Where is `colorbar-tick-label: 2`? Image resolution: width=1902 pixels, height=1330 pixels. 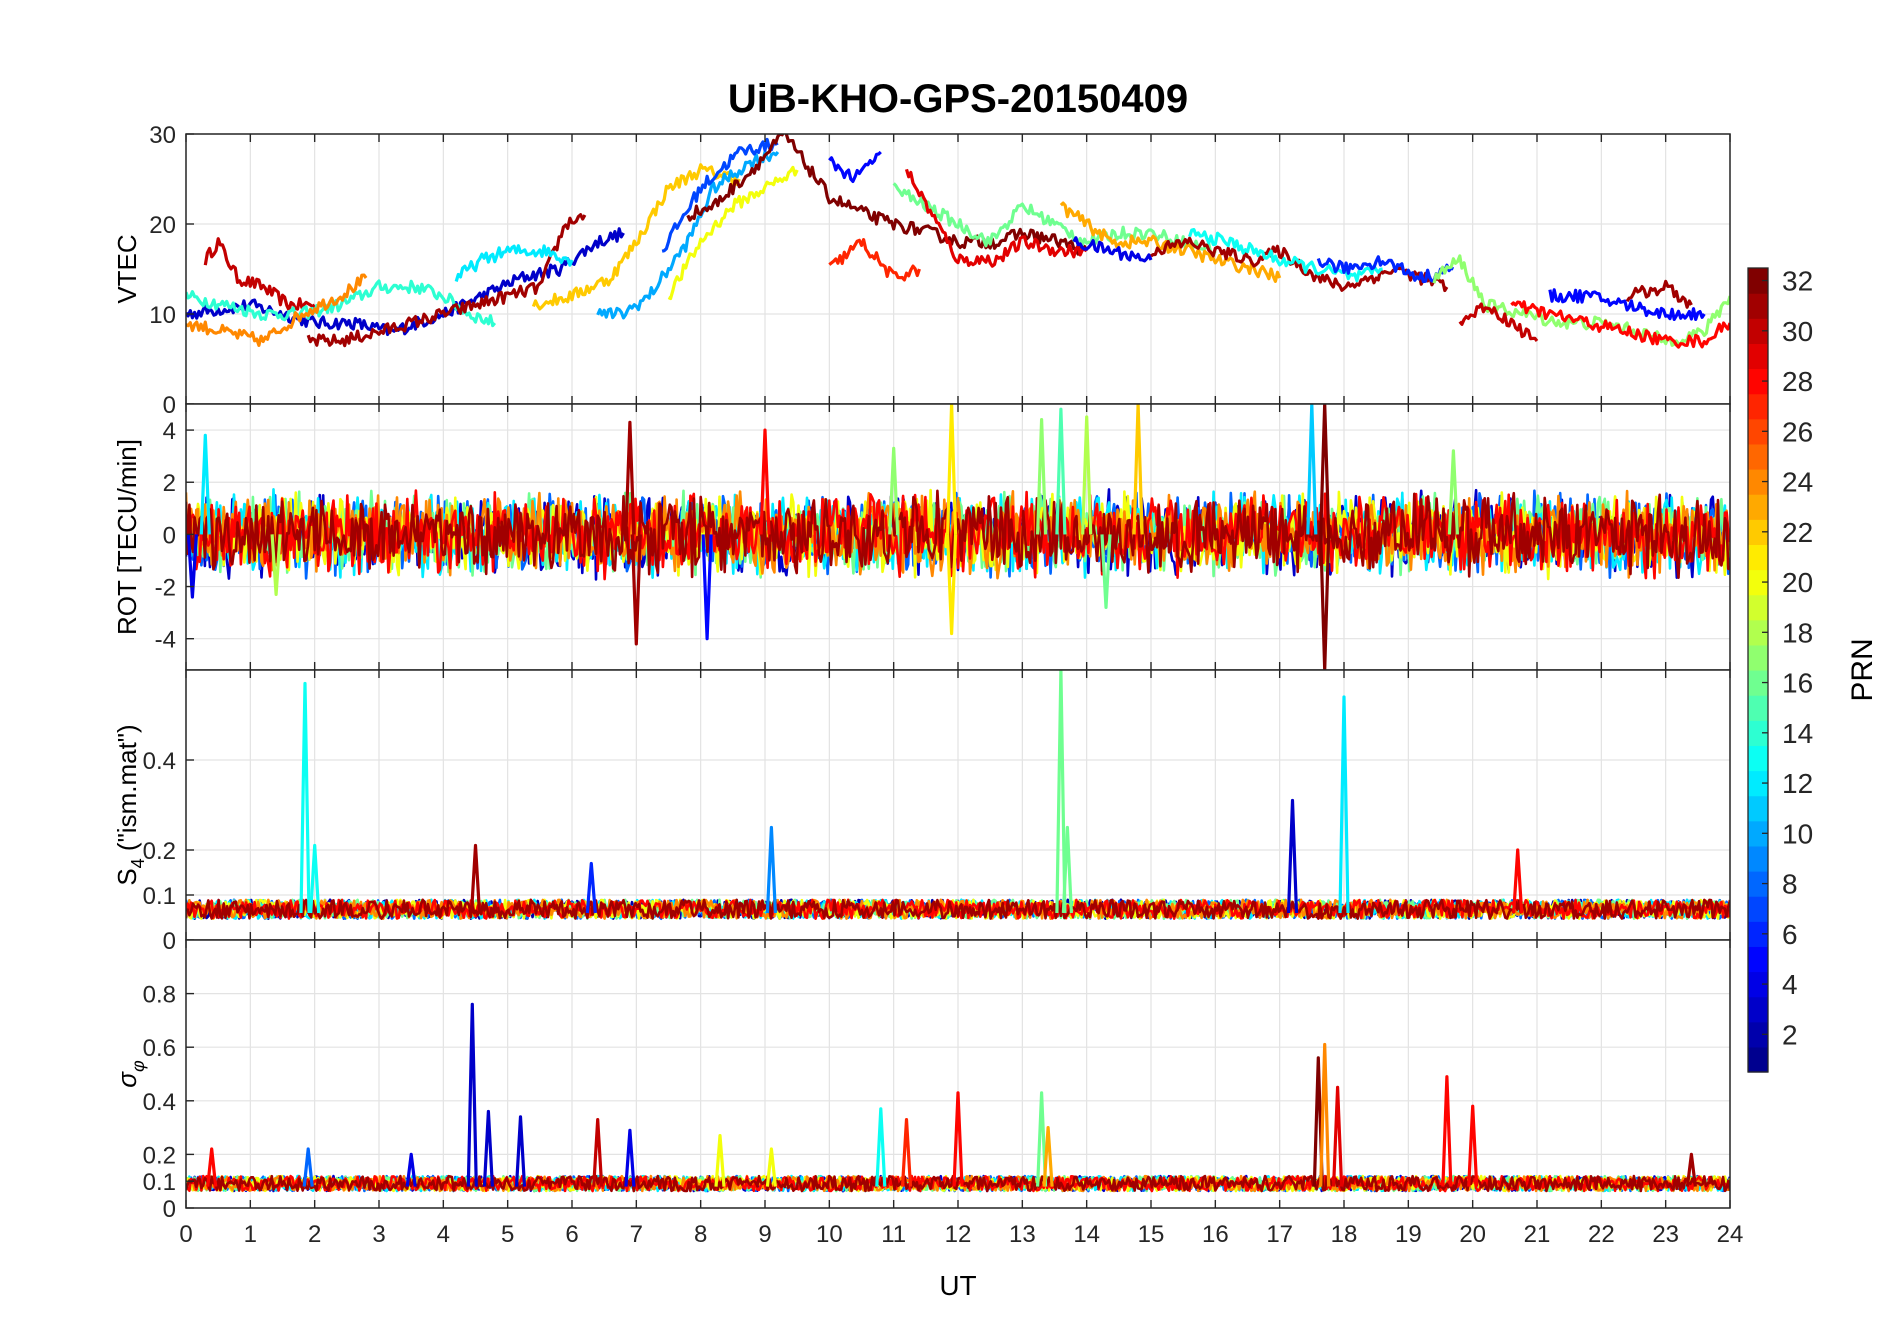
colorbar-tick-label: 2 is located at coordinates (1790, 1034).